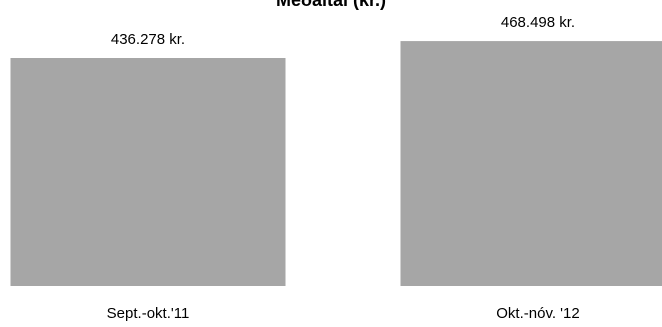 This screenshot has width=662, height=327. Describe the element at coordinates (537, 313) in the screenshot. I see `category-label-2: Okt.-nóv. '12` at that location.